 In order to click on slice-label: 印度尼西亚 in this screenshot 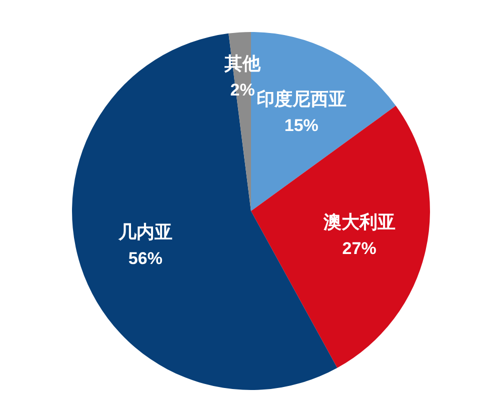, I will do `click(301, 99)`.